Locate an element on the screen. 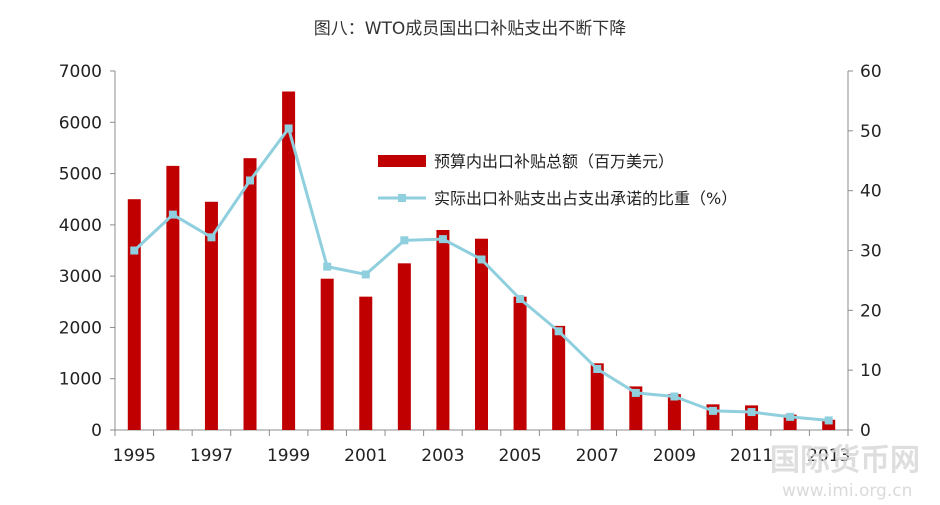 This screenshot has height=505, width=940. x-tick-label: 2001 is located at coordinates (365, 456).